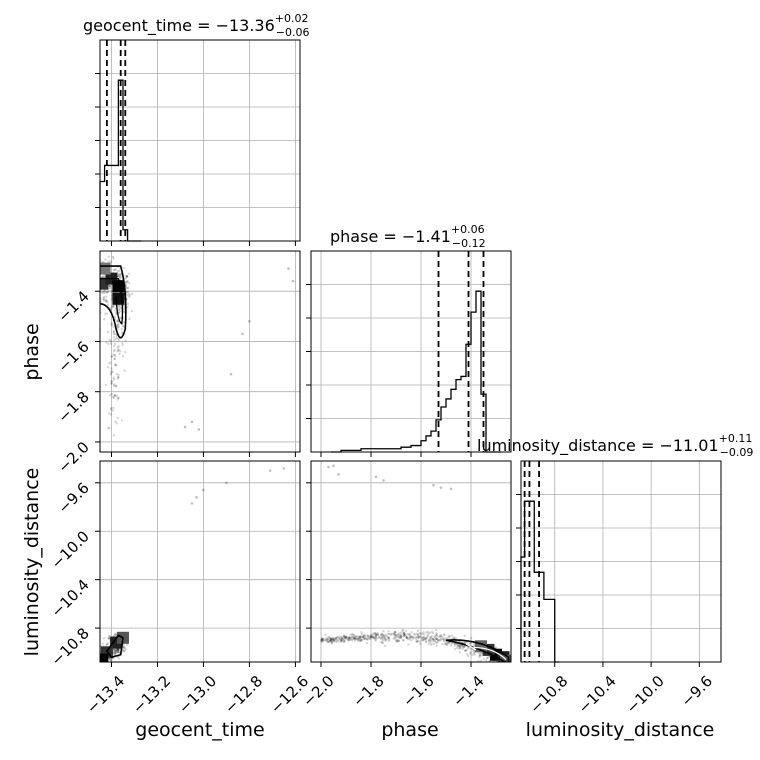  I want to click on x-axis-label-geocent_time: geocent_time, so click(199, 730).